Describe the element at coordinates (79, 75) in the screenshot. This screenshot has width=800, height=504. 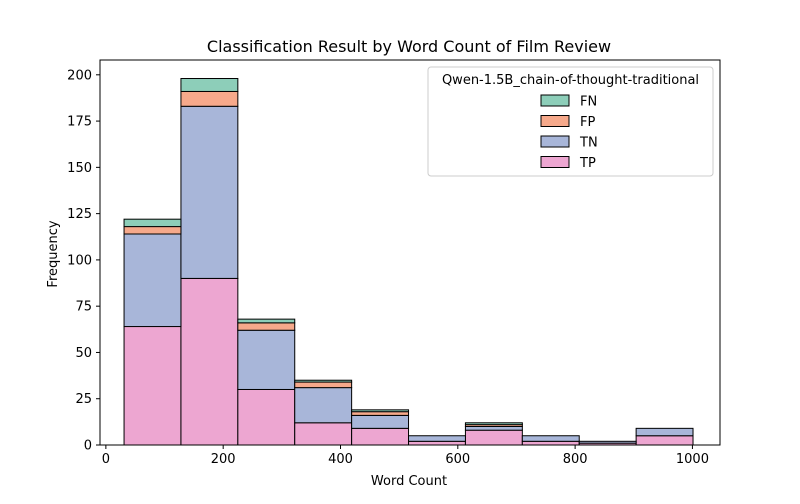
I see `y-tick-label: 200` at that location.